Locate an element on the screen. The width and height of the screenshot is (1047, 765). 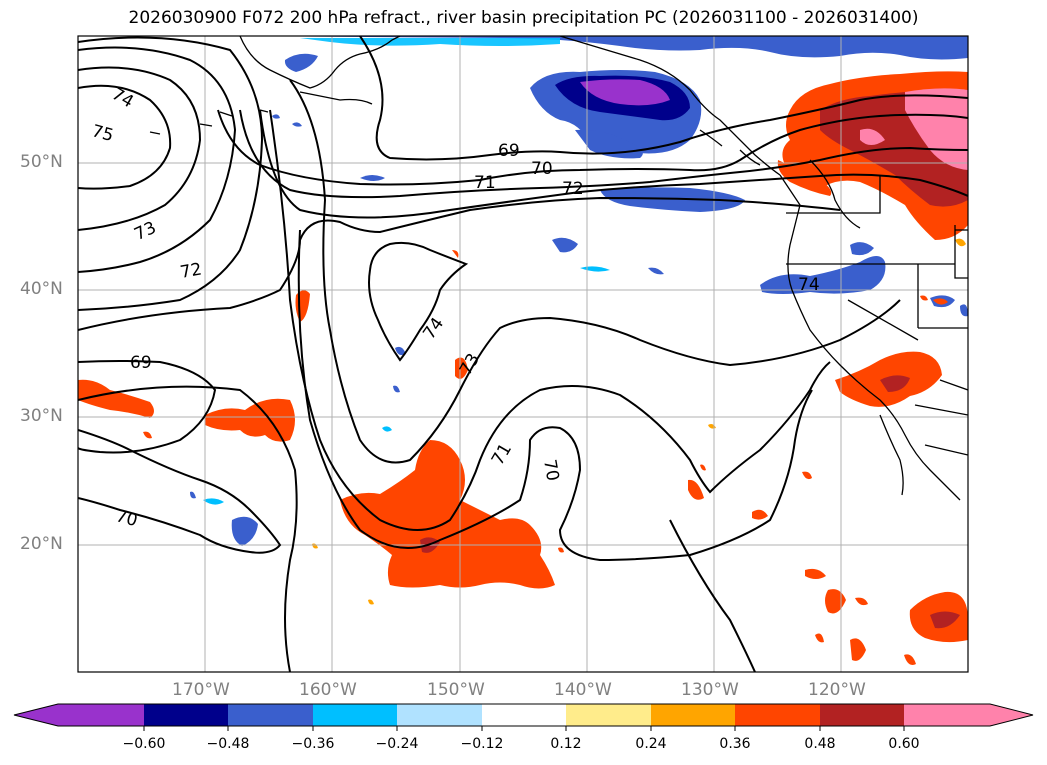
colorbar-extend-high is located at coordinates (1011, 715).